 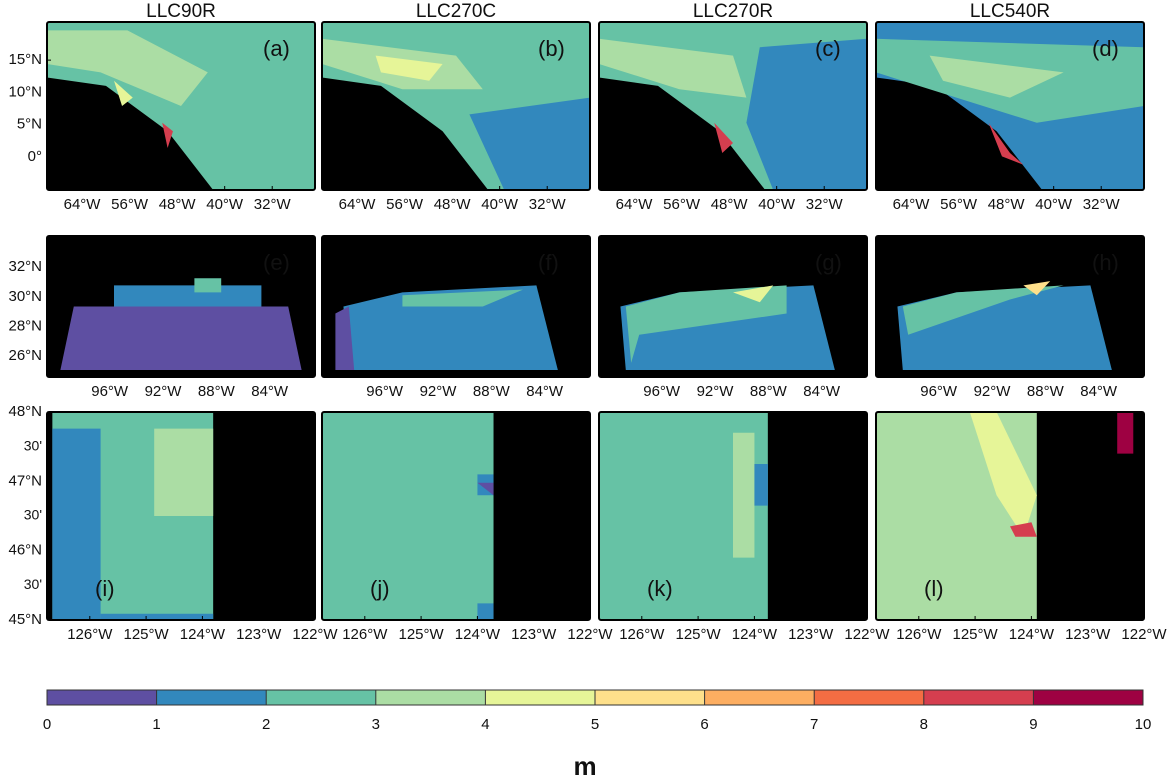 I want to click on column-title: LLC540R, so click(x=1010, y=11).